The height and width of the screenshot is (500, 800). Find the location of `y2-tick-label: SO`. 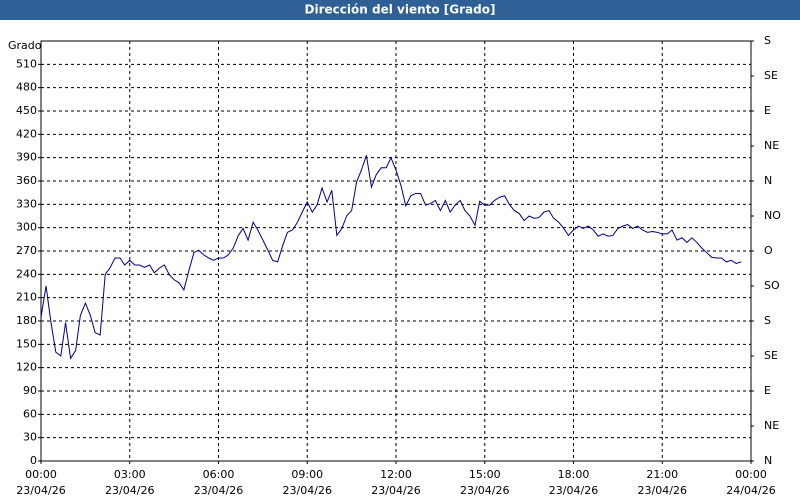

y2-tick-label: SO is located at coordinates (772, 285).